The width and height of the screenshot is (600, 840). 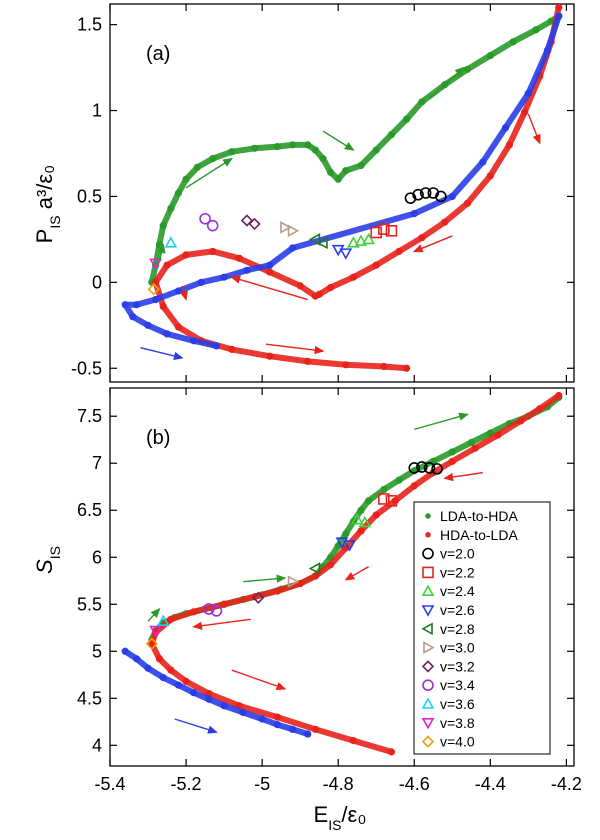 I want to click on legend-label: LDA-to-HDA, so click(x=479, y=516).